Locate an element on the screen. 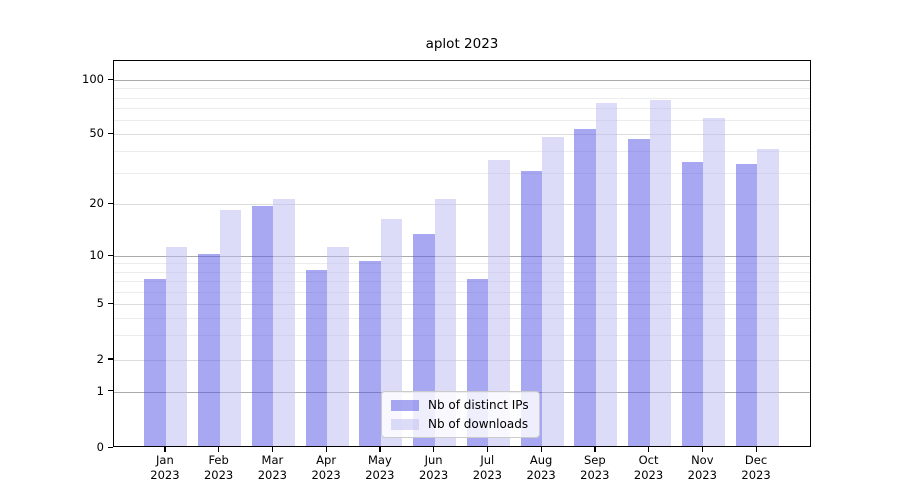 The width and height of the screenshot is (900, 500). x-tick-label-line: Nov is located at coordinates (702, 460).